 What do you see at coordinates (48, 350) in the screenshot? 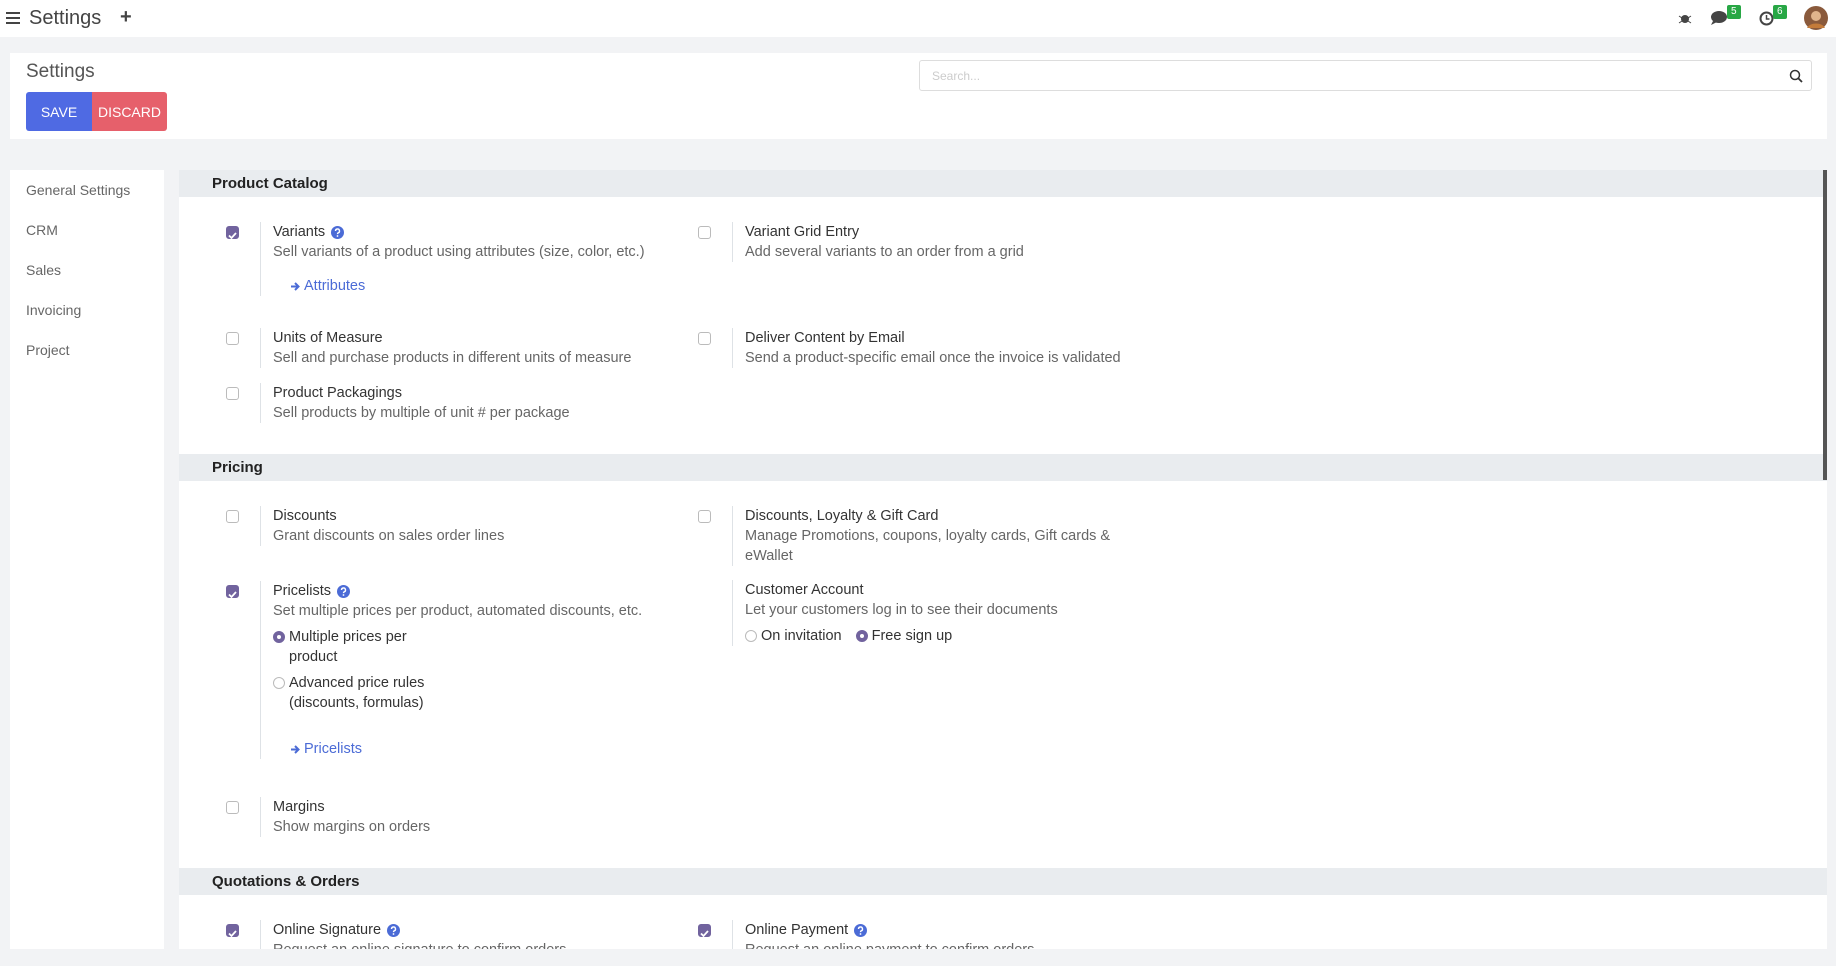
I see `sidebar-item: Project` at bounding box center [48, 350].